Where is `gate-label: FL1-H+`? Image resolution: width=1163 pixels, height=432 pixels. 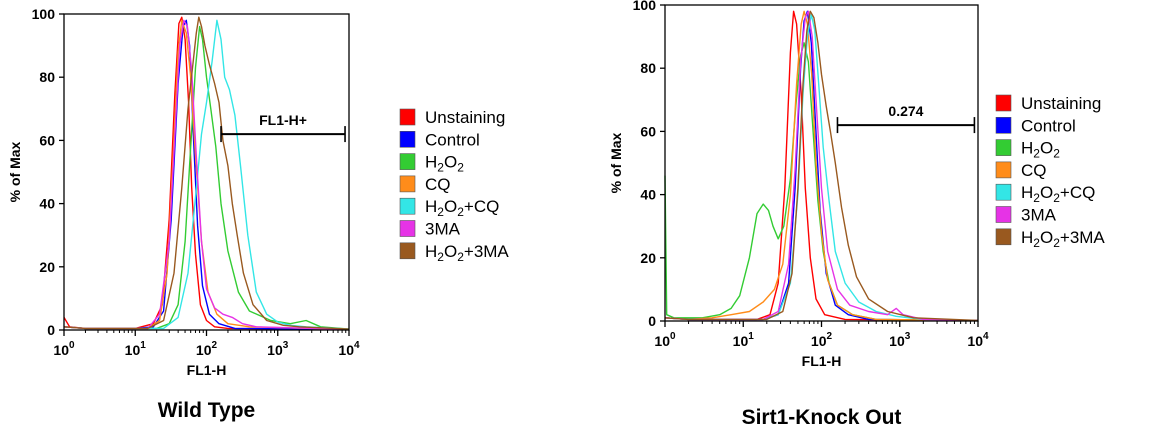 gate-label: FL1-H+ is located at coordinates (283, 120).